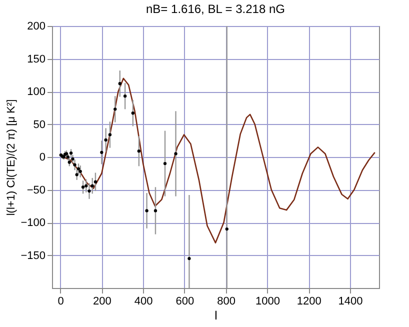 This screenshot has width=409, height=327. Describe the element at coordinates (12, 157) in the screenshot. I see `y-axis-title: l(l+1) Cl(TE)/(2 π) [μ K²]` at that location.